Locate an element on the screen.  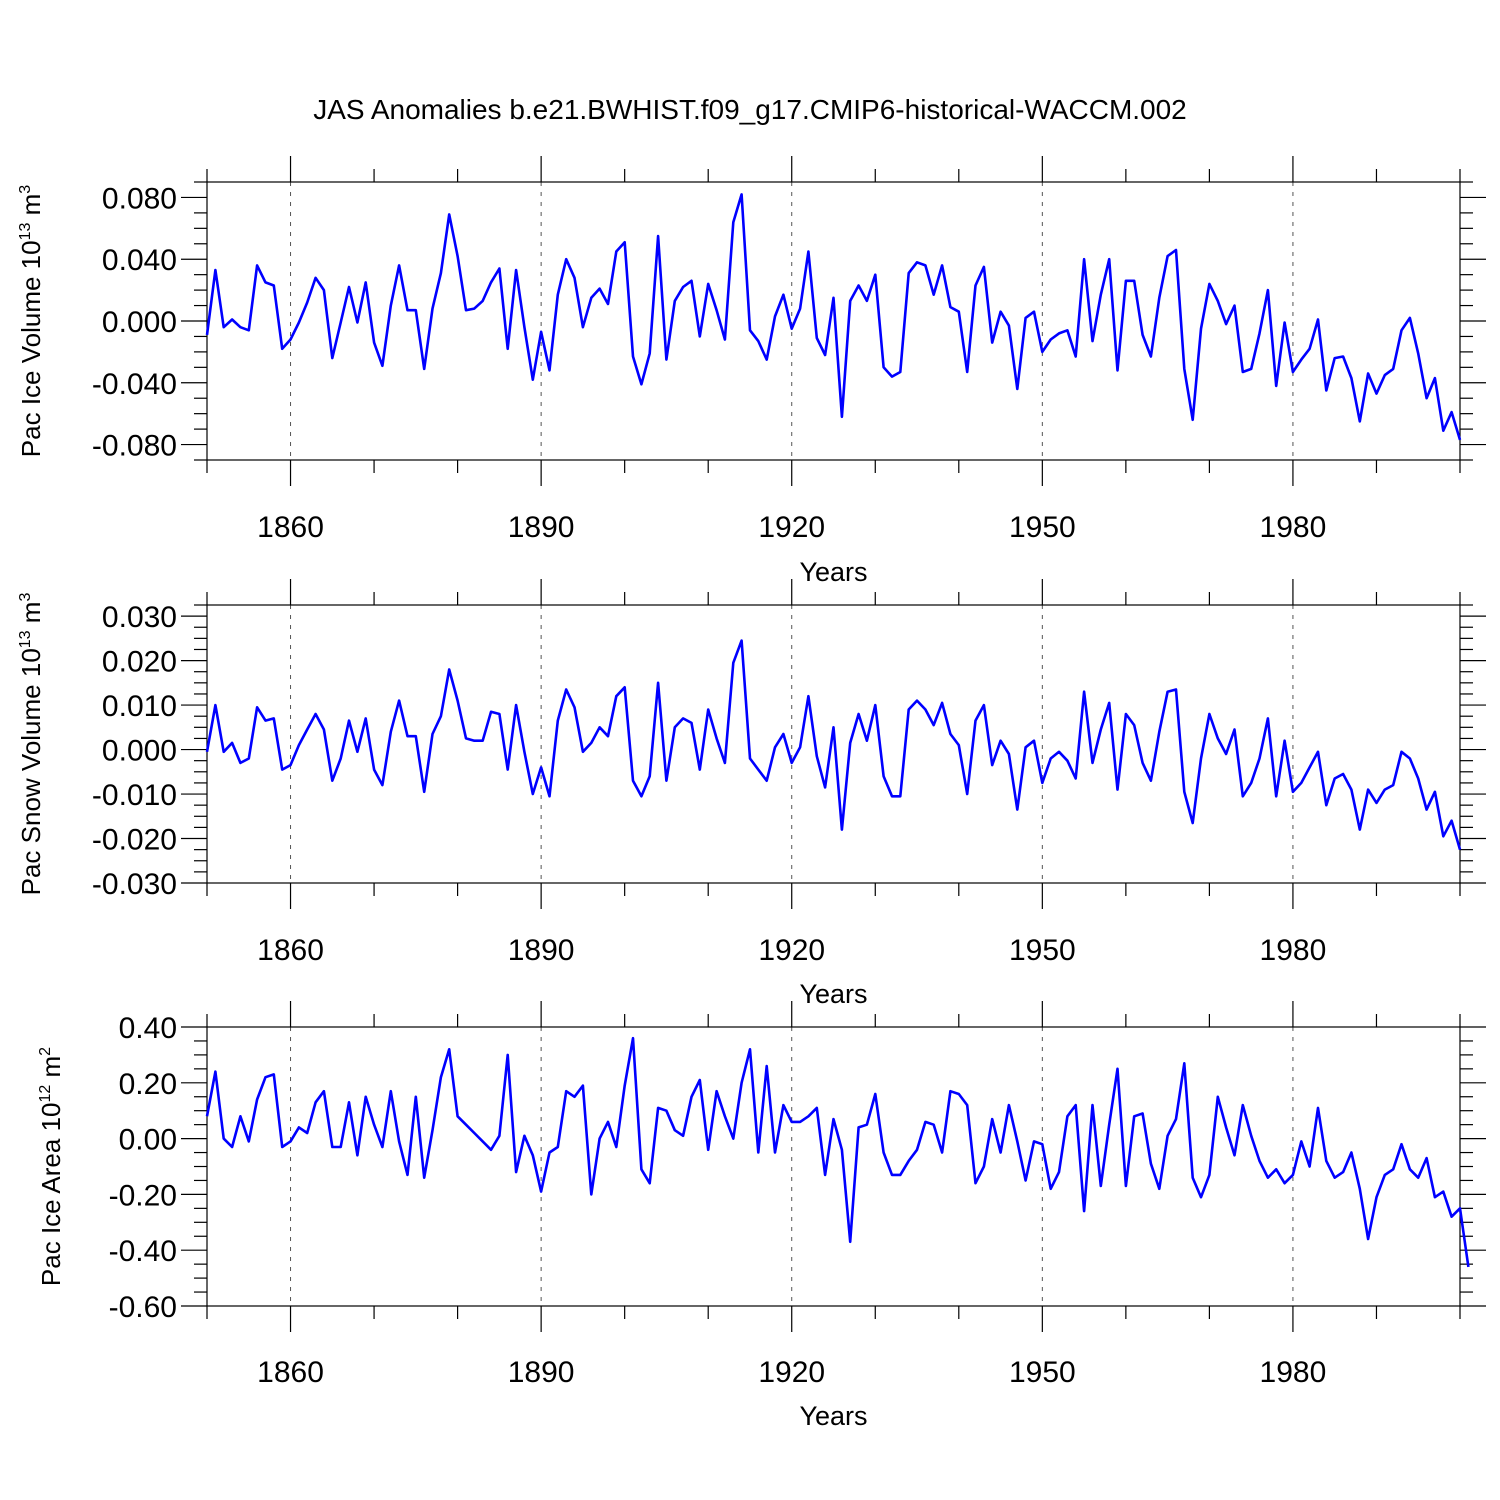
y-axis-label: Pac Ice Area 1012 m2 is located at coordinates (51, 1166).